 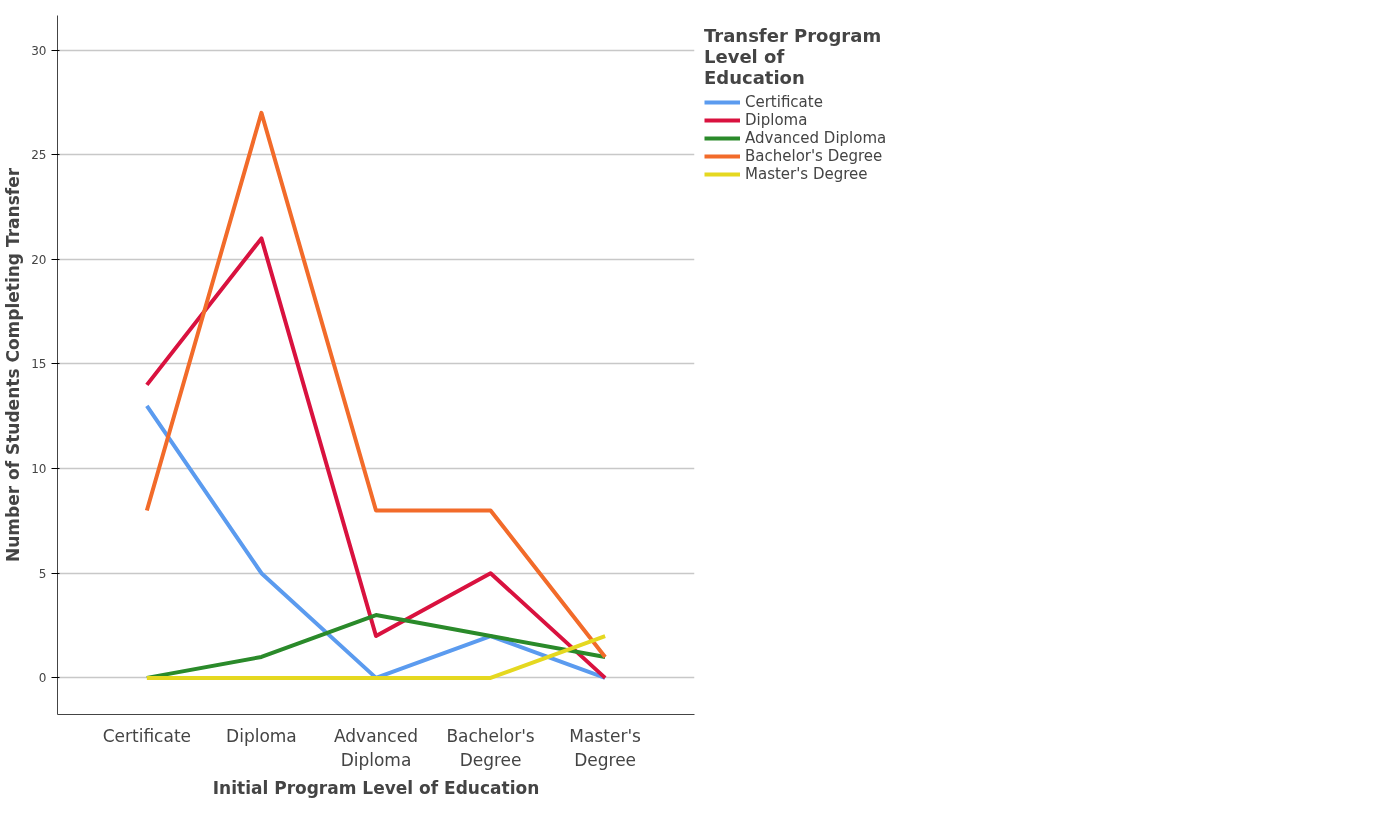 What do you see at coordinates (39, 259) in the screenshot?
I see `y-tick-label: 20` at bounding box center [39, 259].